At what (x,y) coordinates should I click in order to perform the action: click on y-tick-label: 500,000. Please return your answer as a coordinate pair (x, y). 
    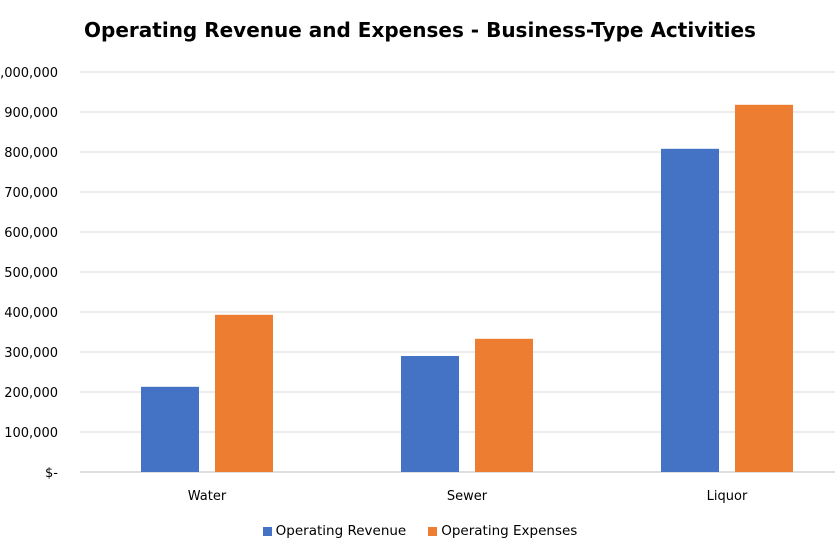
    Looking at the image, I should click on (31, 273).